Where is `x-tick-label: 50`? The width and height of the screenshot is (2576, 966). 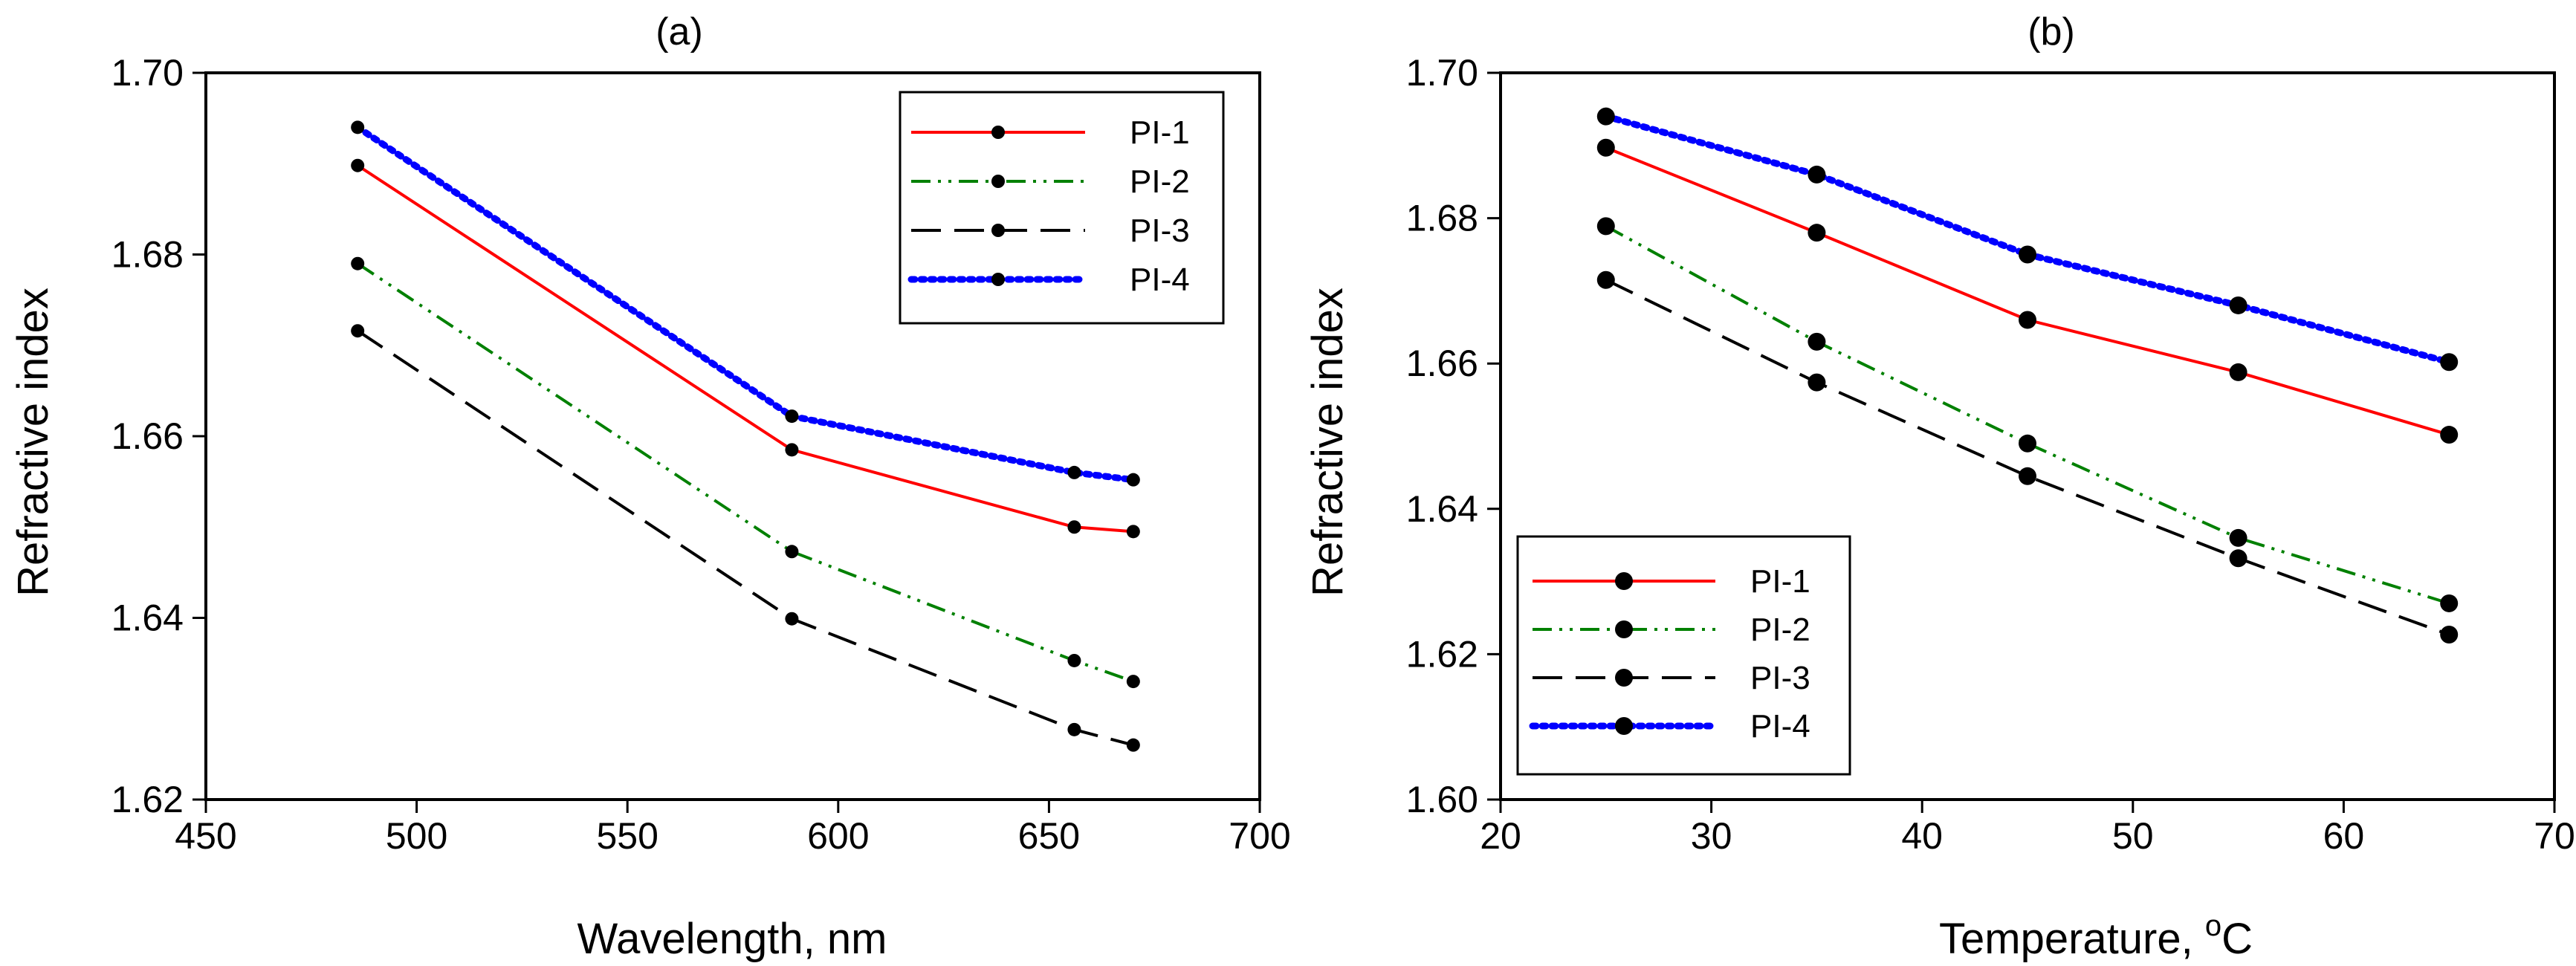 x-tick-label: 50 is located at coordinates (2133, 836).